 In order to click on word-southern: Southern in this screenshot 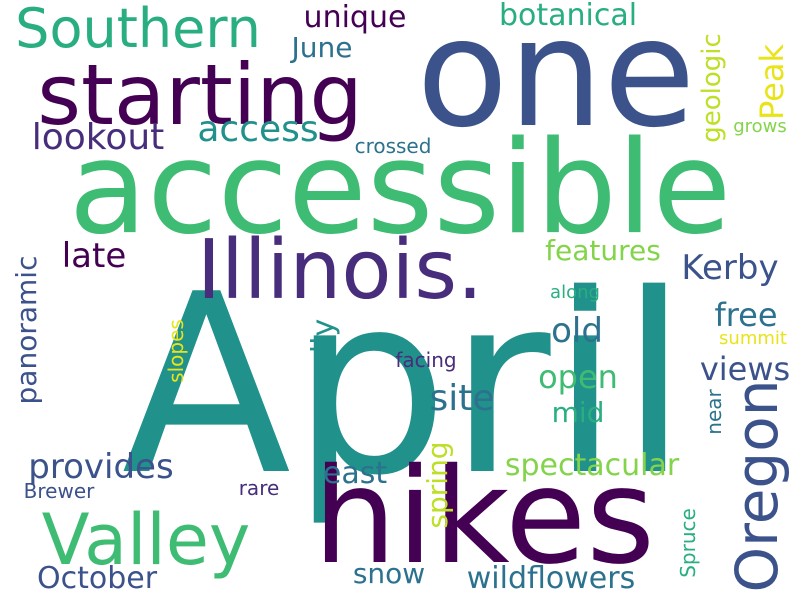, I will do `click(138, 30)`.